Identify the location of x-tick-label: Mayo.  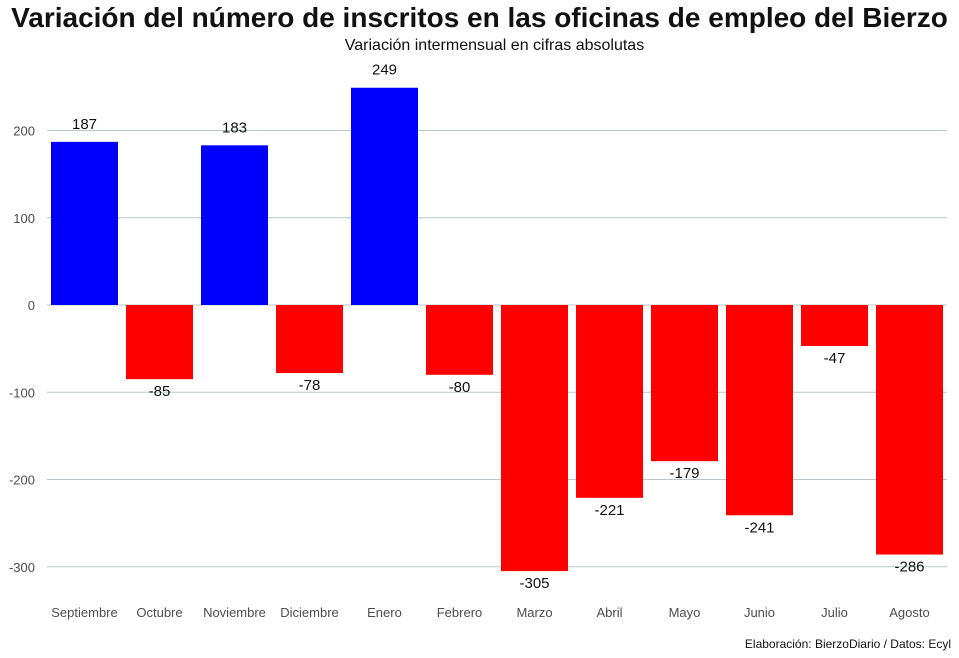
(685, 612).